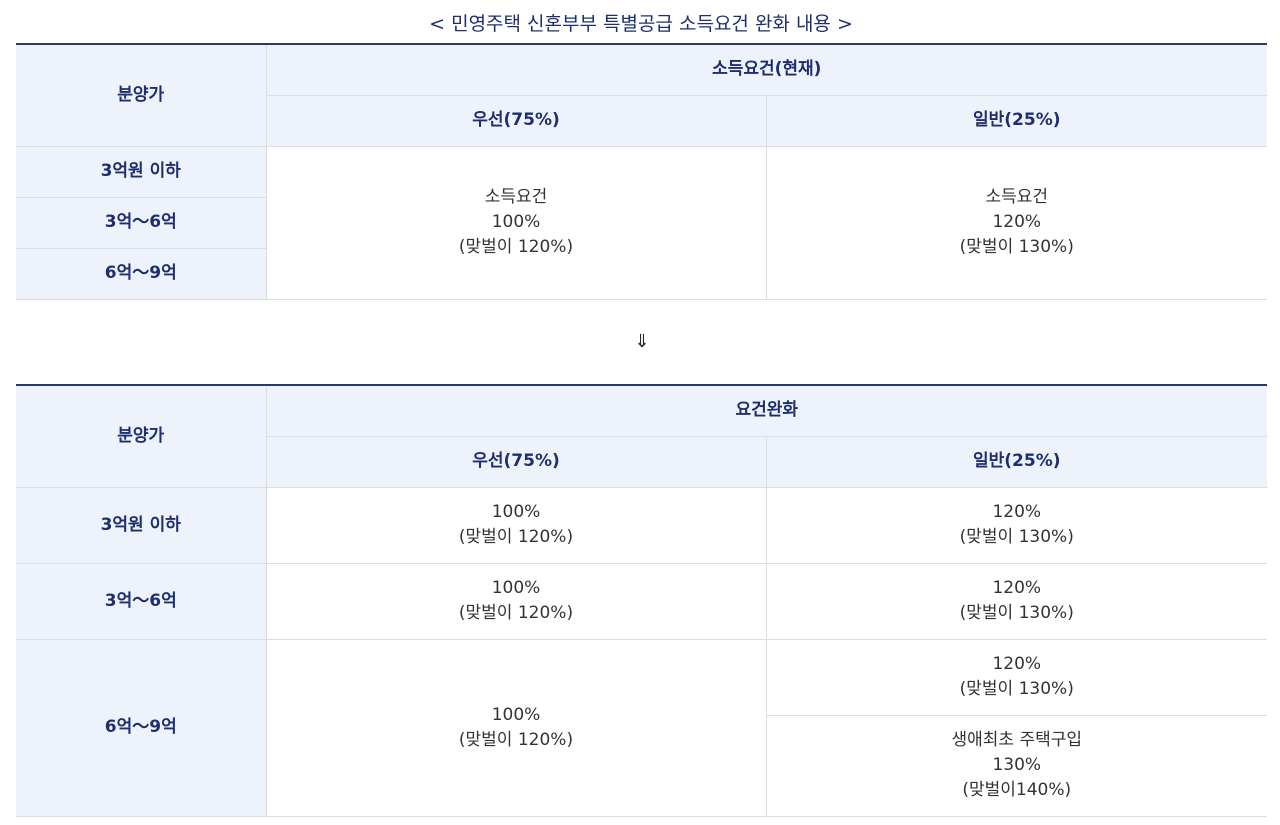  I want to click on group-header: 요건완화, so click(766, 410).